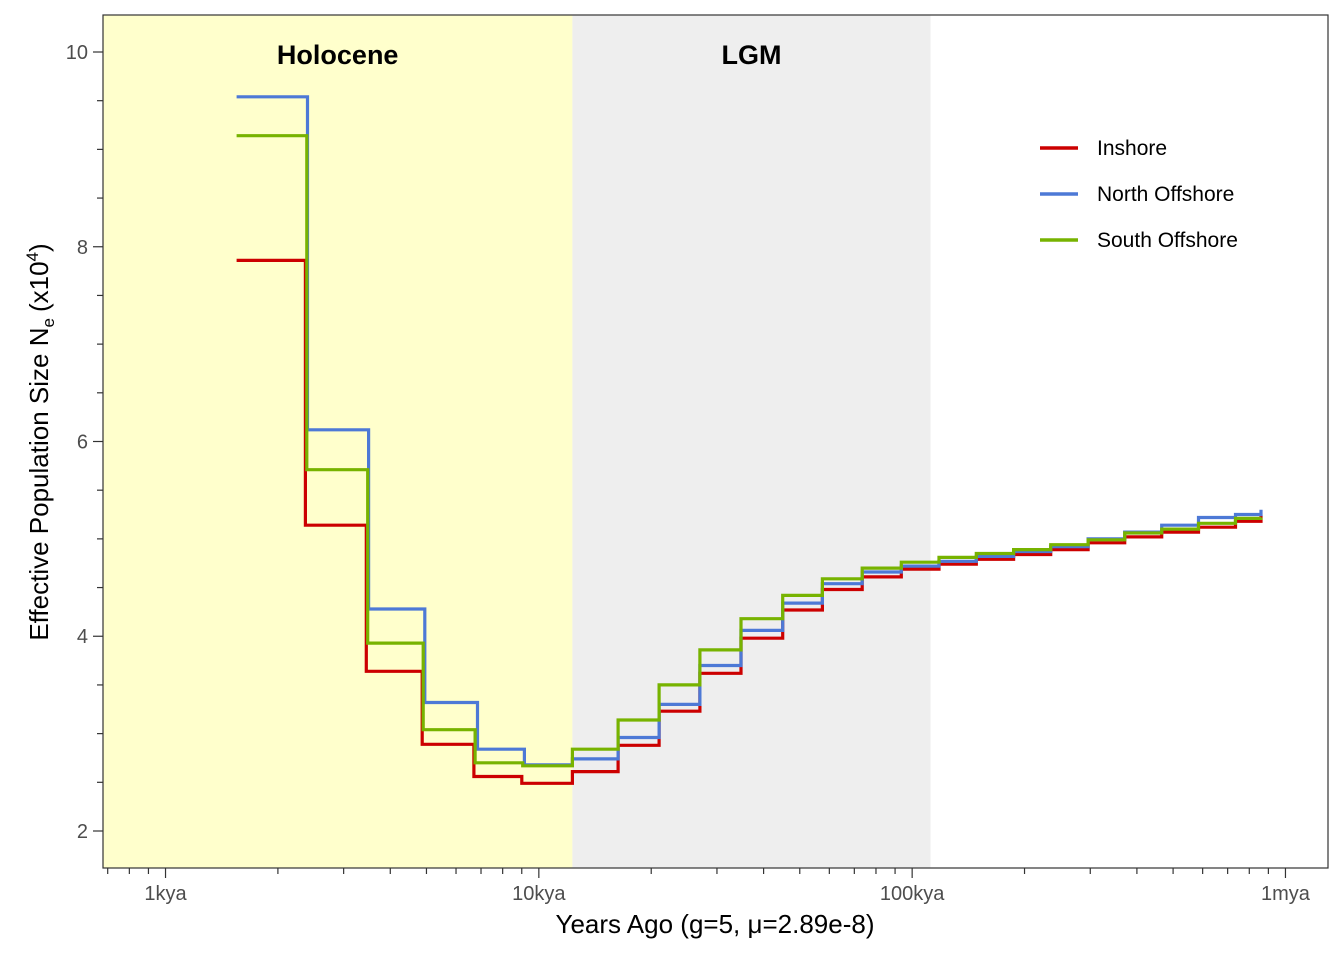 The width and height of the screenshot is (1344, 960). I want to click on y-tick-label: 2, so click(82, 832).